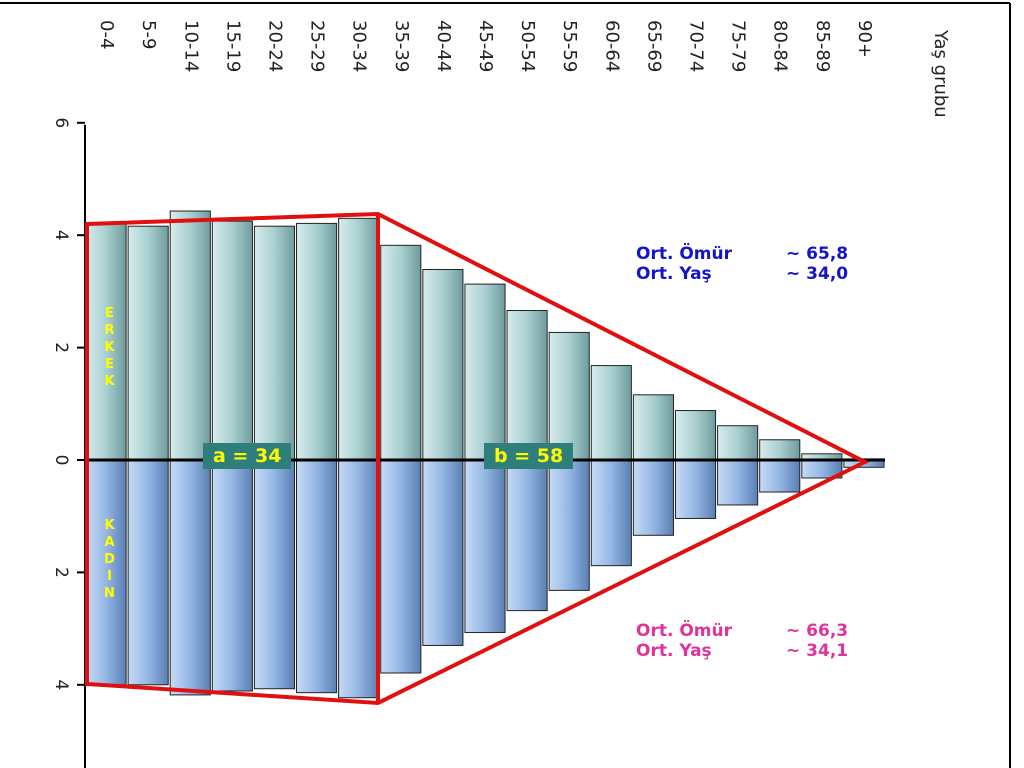 The width and height of the screenshot is (1024, 768). Describe the element at coordinates (817, 651) in the screenshot. I see `stat-value: ~ 34,1` at that location.